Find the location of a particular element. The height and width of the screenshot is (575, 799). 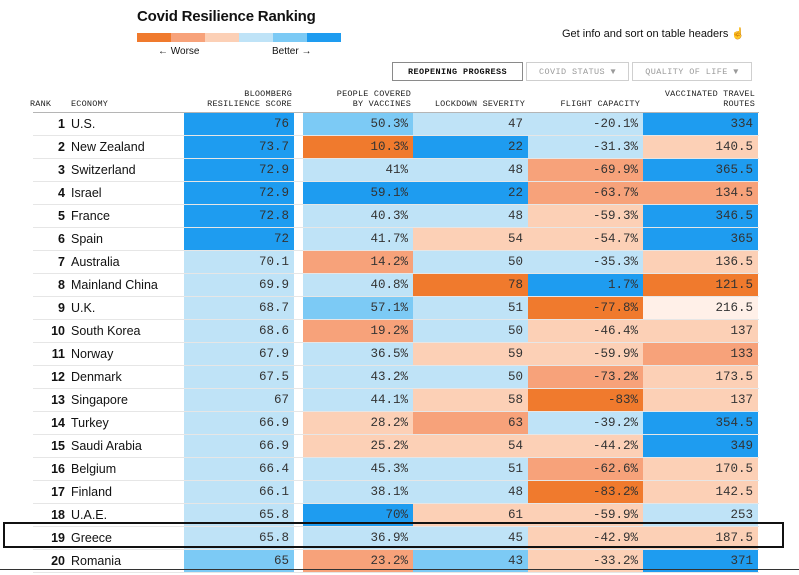

vaccines-cell: 40.3% is located at coordinates (358, 216).